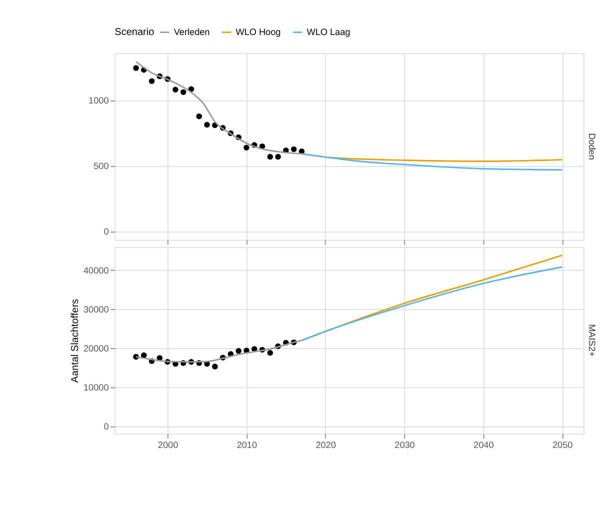 This screenshot has height=526, width=608. What do you see at coordinates (96, 309) in the screenshot?
I see `y-tick-label: 30000` at bounding box center [96, 309].